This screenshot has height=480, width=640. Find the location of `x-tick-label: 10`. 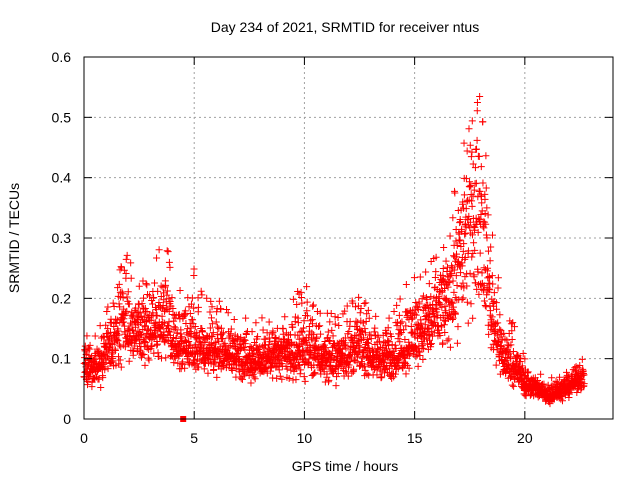

x-tick-label: 10 is located at coordinates (305, 438).